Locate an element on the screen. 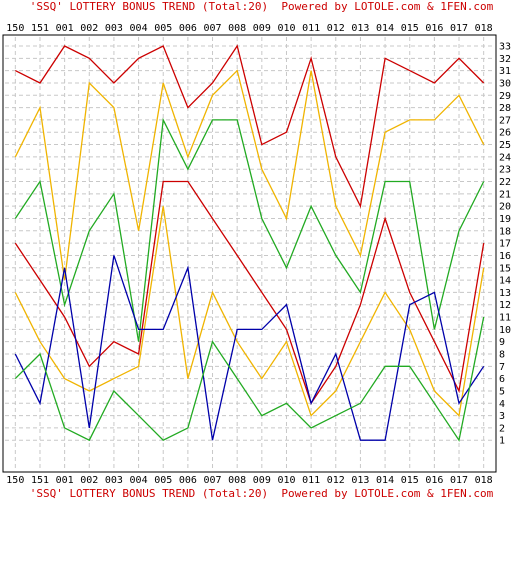  y-tick-label: 27 is located at coordinates (505, 120).